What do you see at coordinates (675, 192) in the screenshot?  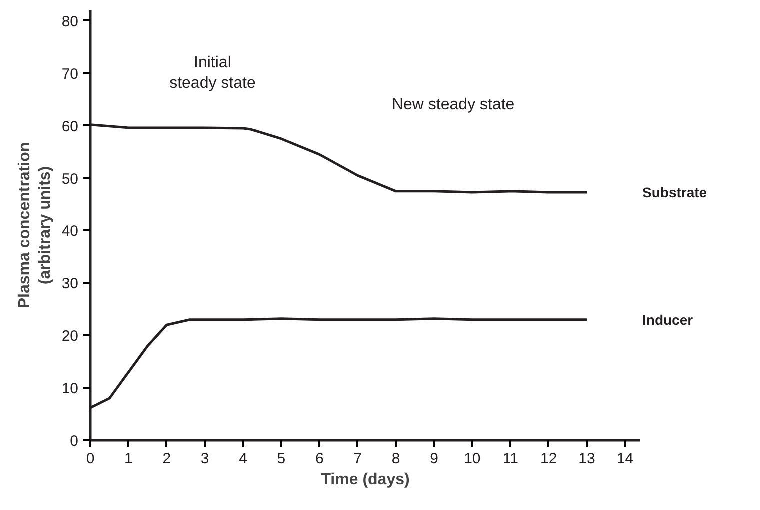 I see `text: Substrate` at bounding box center [675, 192].